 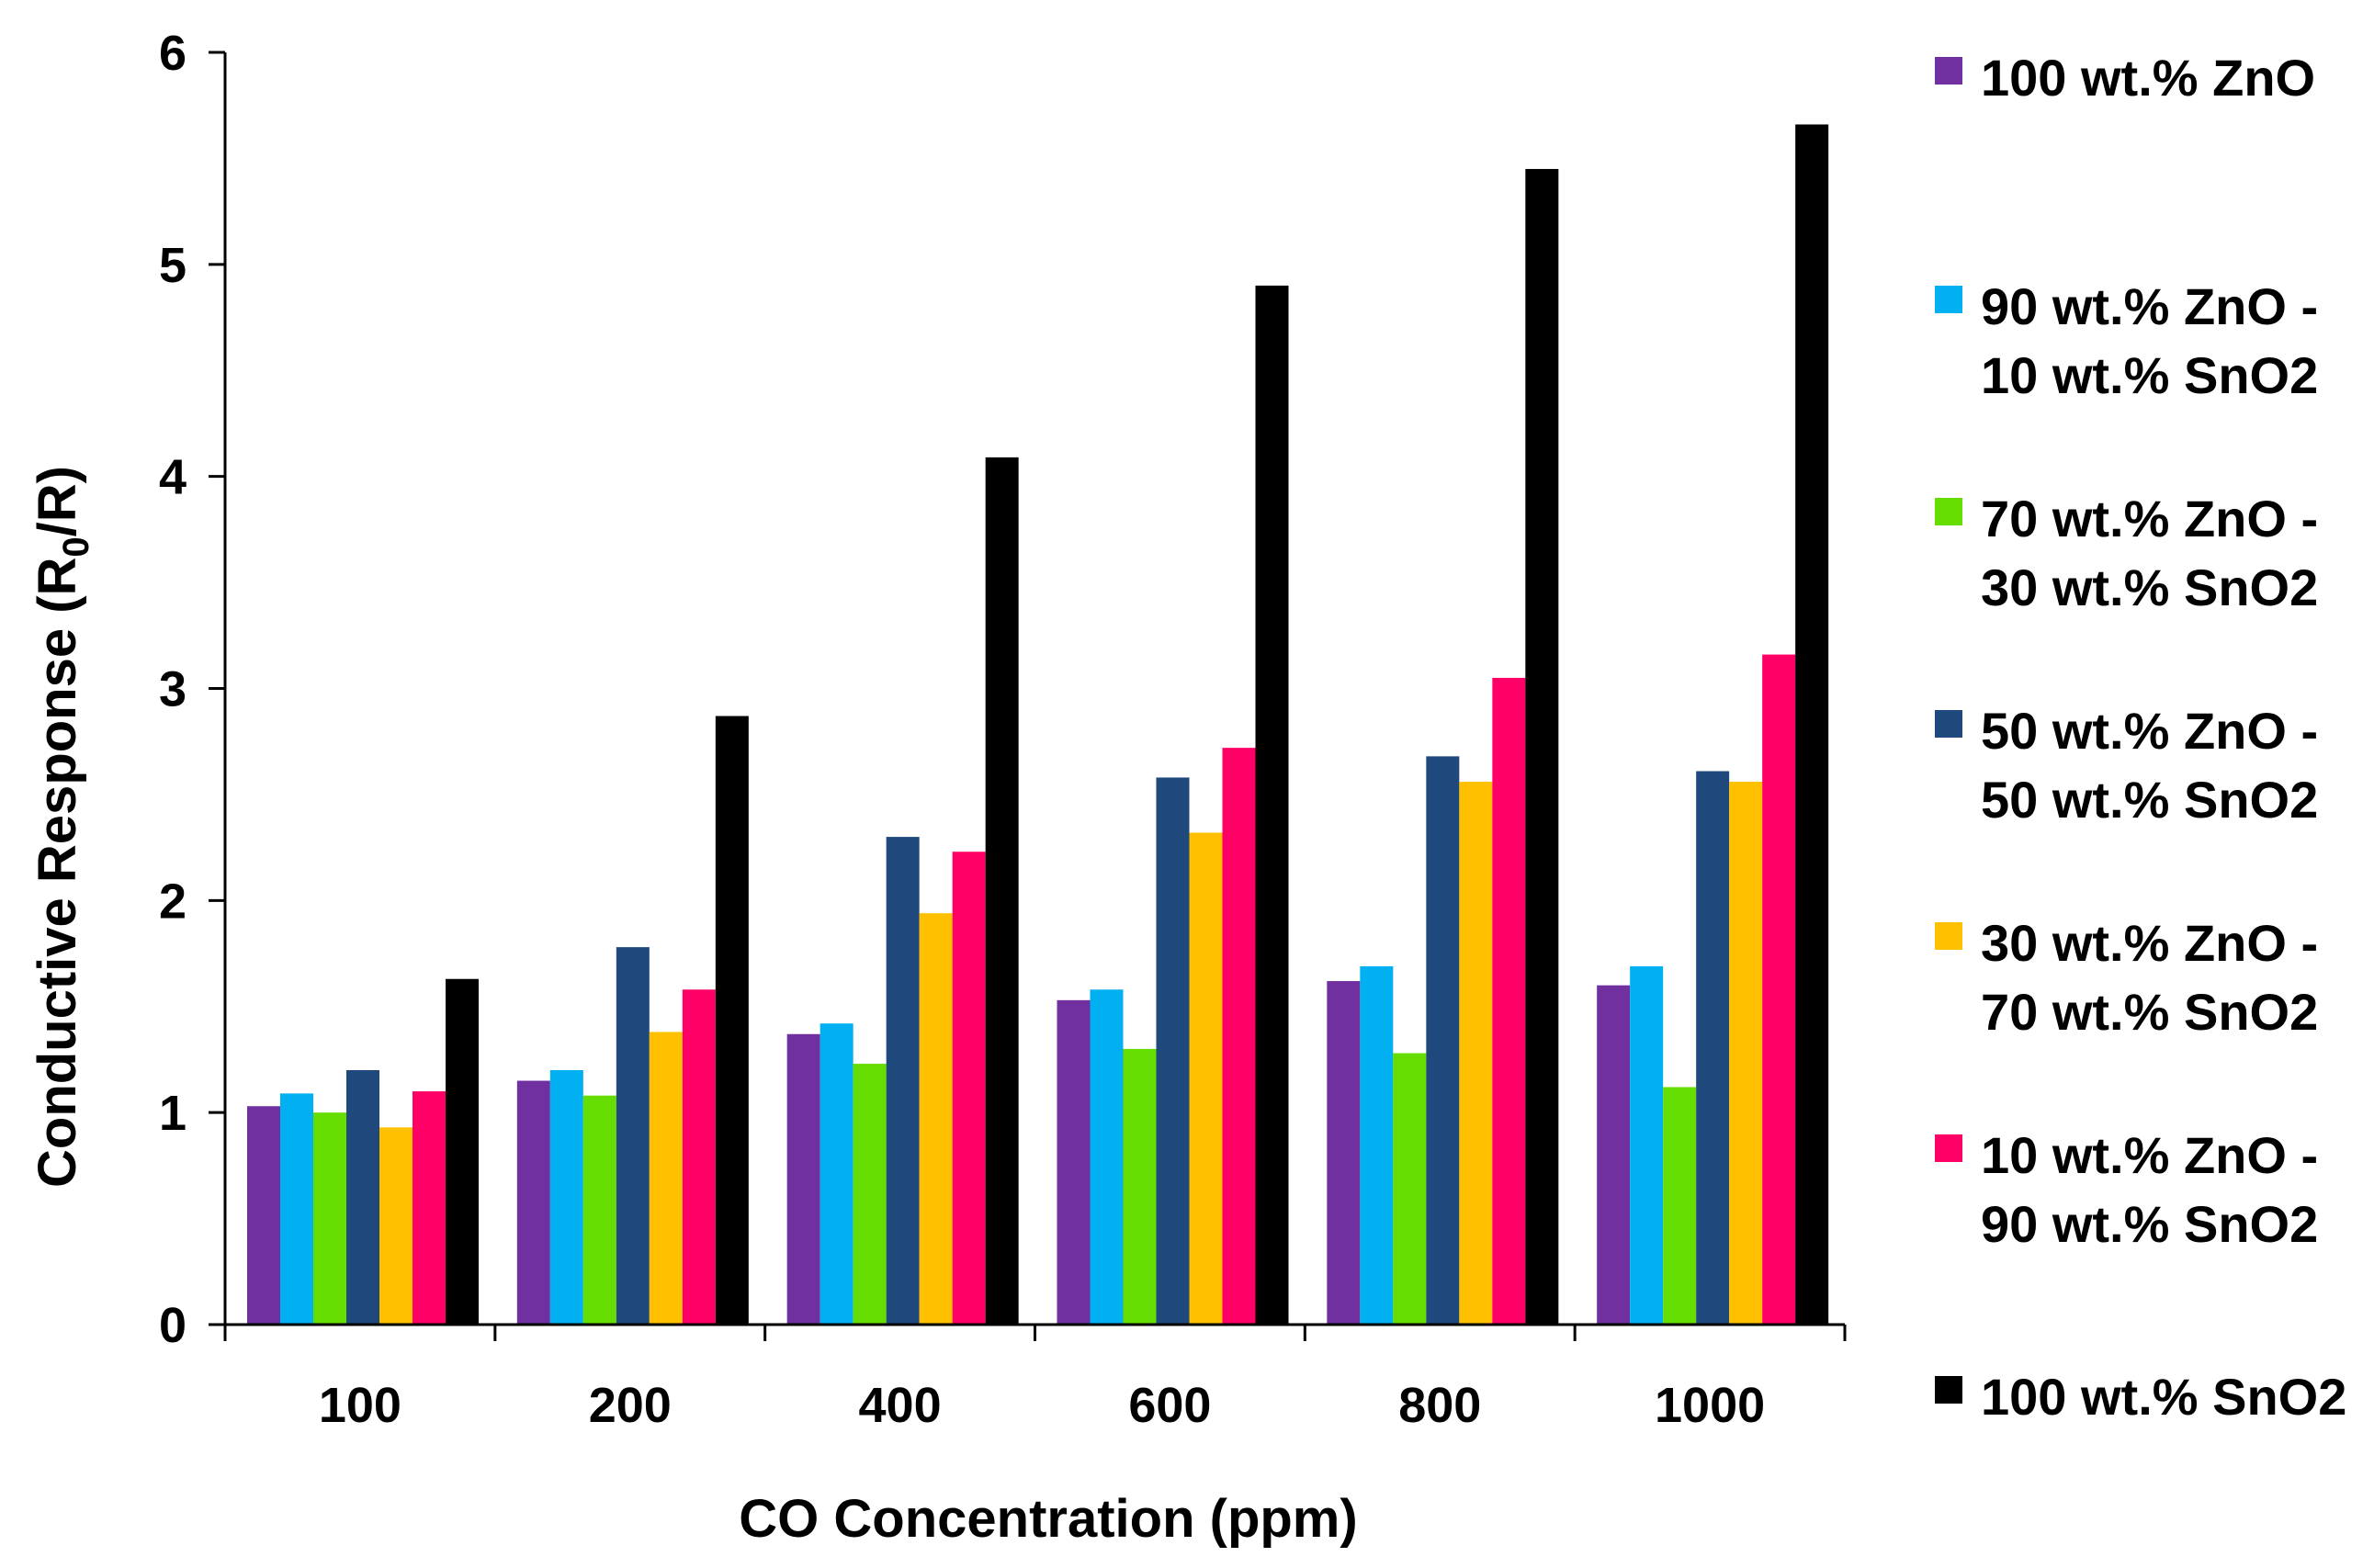 What do you see at coordinates (2149, 943) in the screenshot?
I see `legend-label: 30 wt.% ZnO -` at bounding box center [2149, 943].